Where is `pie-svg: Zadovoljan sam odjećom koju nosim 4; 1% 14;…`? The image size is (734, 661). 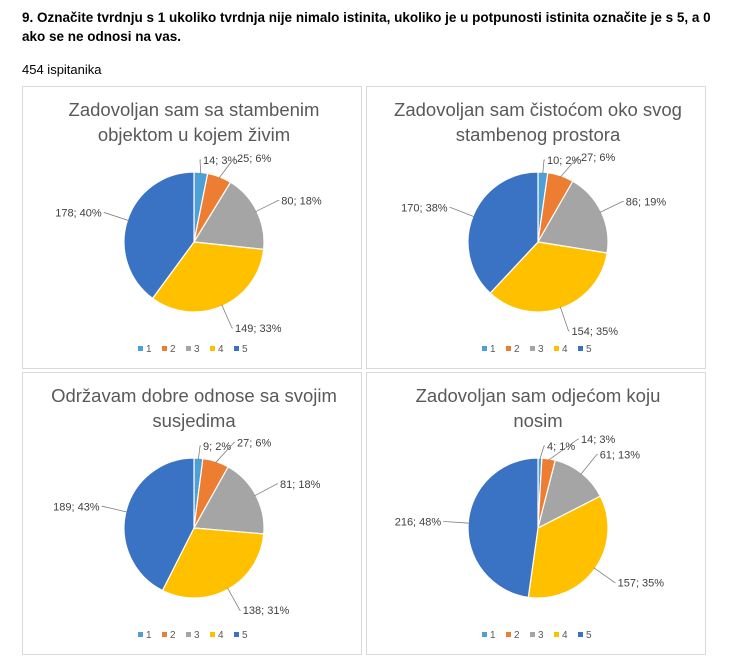 pie-svg: Zadovoljan sam odjećom koju nosim 4; 1% 14;… is located at coordinates (530, 513).